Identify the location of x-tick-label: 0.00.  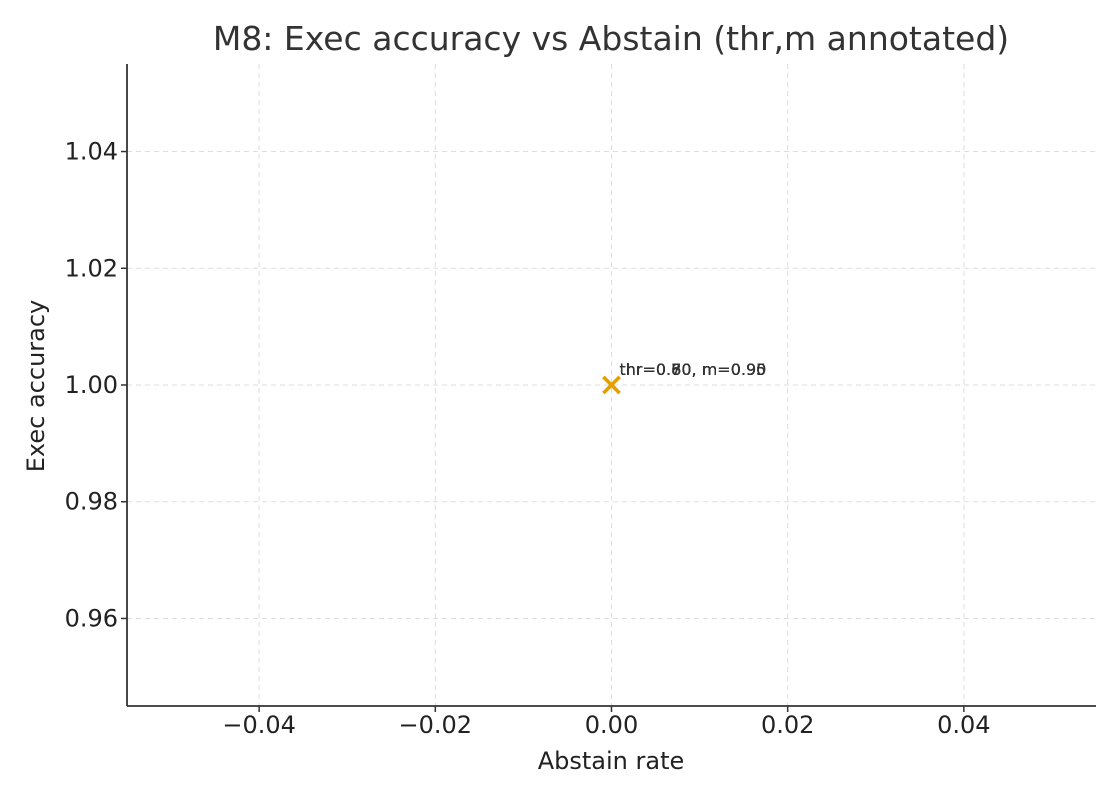
(611, 725).